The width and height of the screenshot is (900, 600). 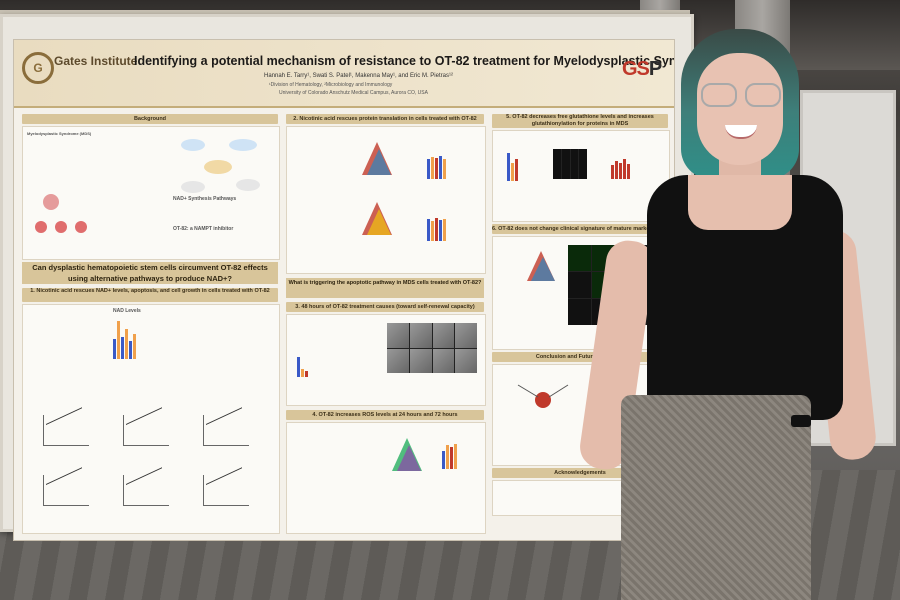 I want to click on results-panel-1: NAD Levels, so click(x=151, y=419).